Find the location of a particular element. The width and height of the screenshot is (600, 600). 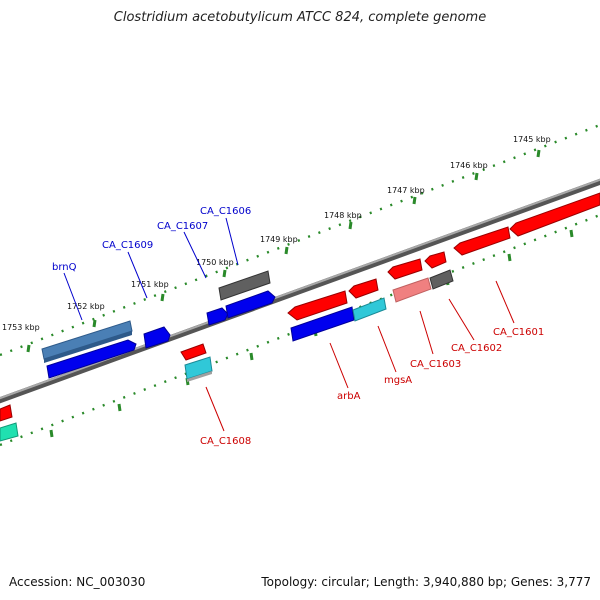

kbp-label: 1749 kbp is located at coordinates (279, 239).